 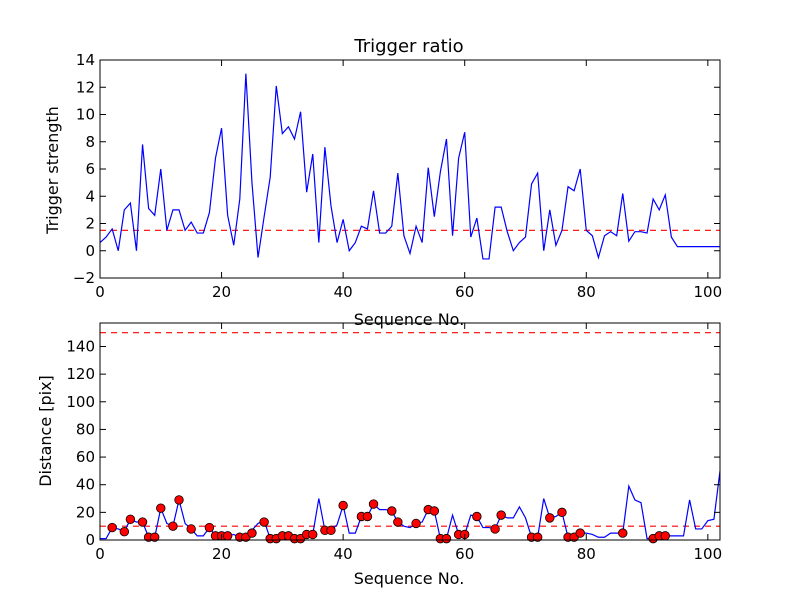 What do you see at coordinates (85, 115) in the screenshot?
I see `y-tick-label: 10` at bounding box center [85, 115].